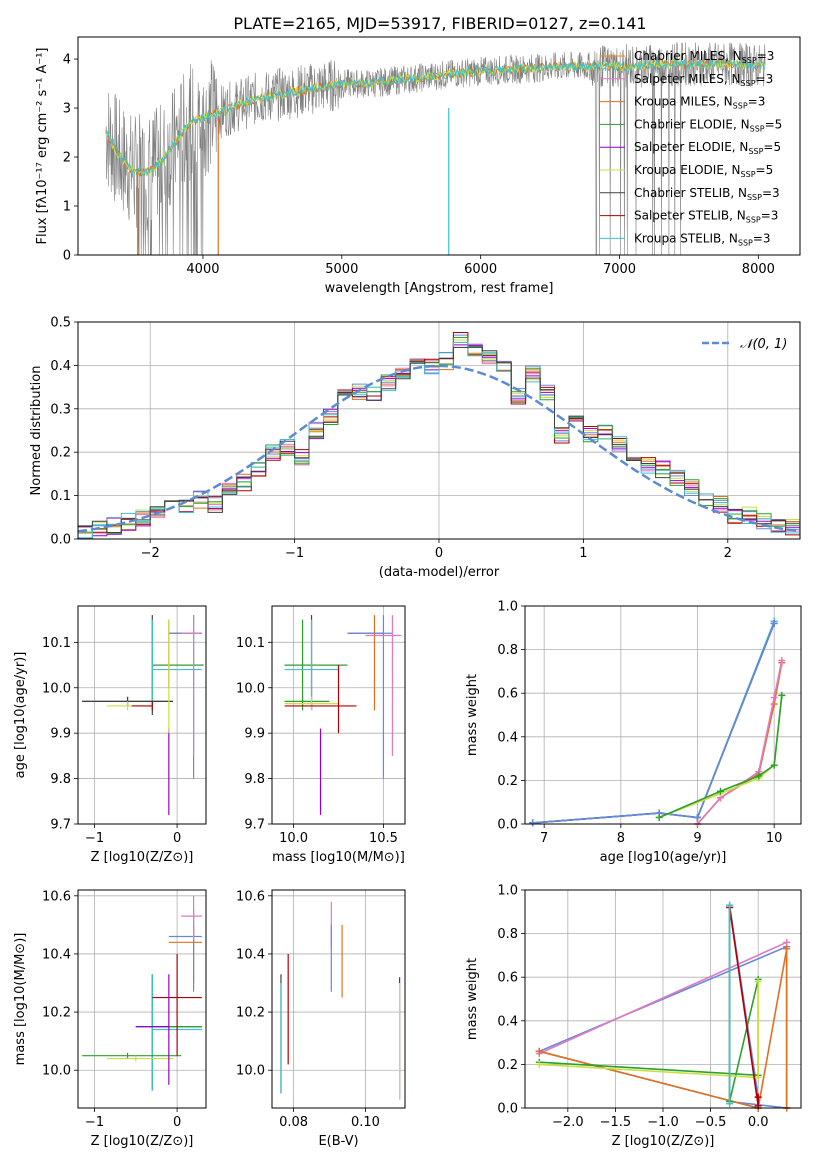 This screenshot has width=819, height=1170. What do you see at coordinates (697, 838) in the screenshot?
I see `x-tick-label: 9` at bounding box center [697, 838].